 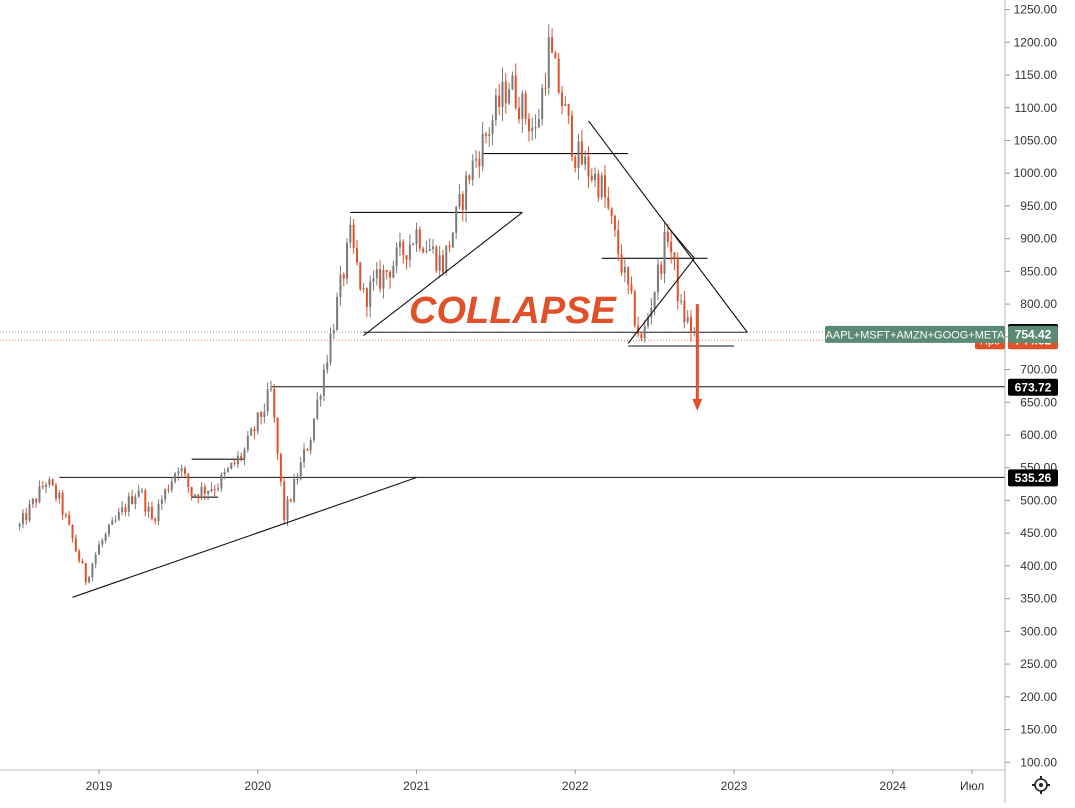 I want to click on y-tick-label: 800.00, so click(x=1038, y=304).